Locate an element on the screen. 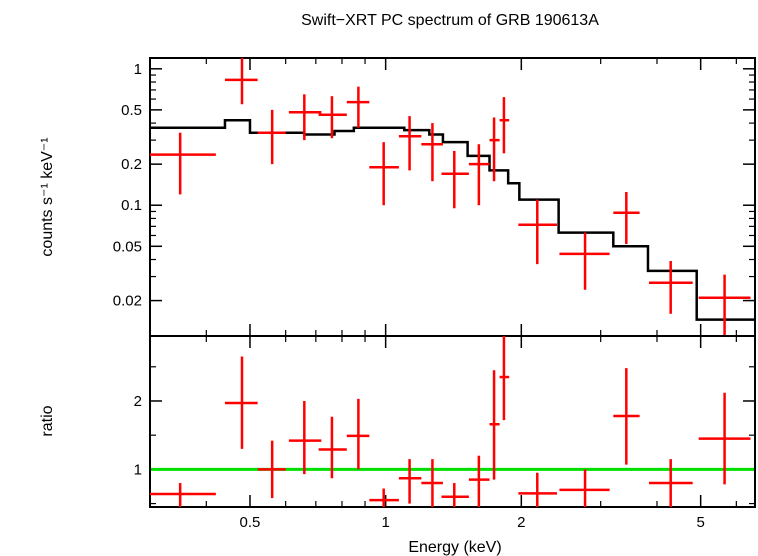  bottom-y-tick-label: 1 is located at coordinates (138, 469).